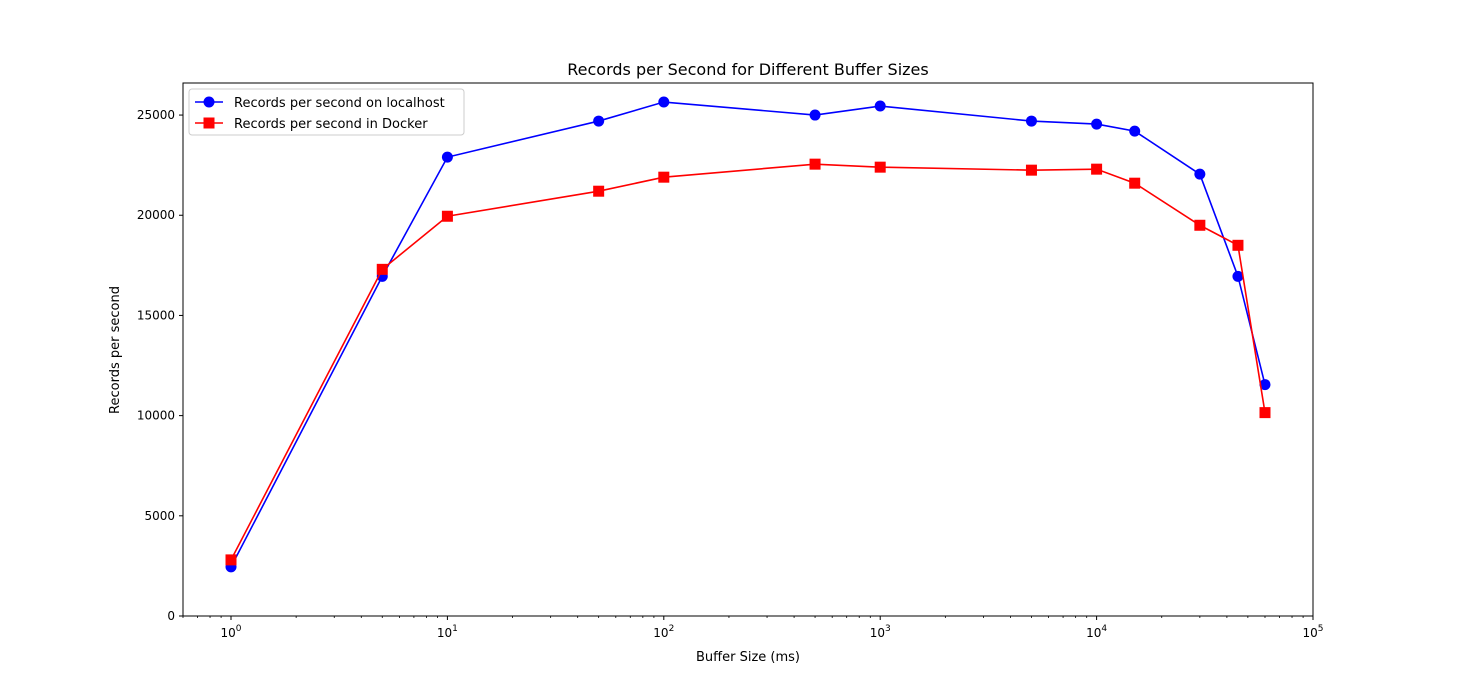  What do you see at coordinates (447, 632) in the screenshot?
I see `x-tick-label: 10¹` at bounding box center [447, 632].